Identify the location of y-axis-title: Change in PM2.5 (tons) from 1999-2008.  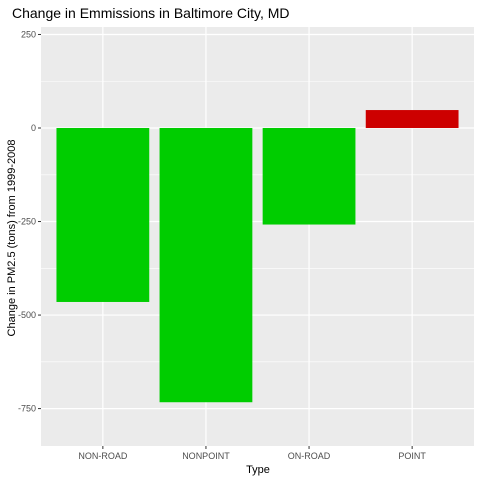
(12, 238).